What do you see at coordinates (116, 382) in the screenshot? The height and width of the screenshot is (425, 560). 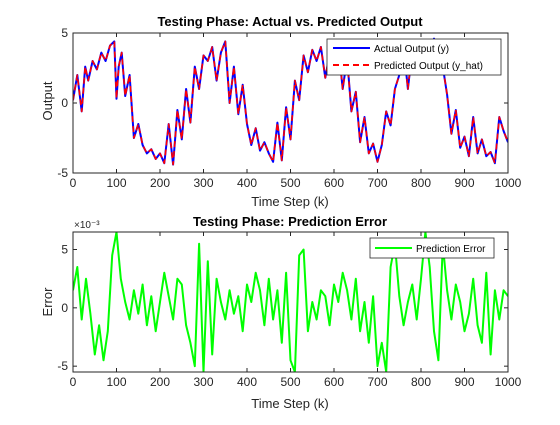 I see `bottom-x-tick-label: 100` at bounding box center [116, 382].